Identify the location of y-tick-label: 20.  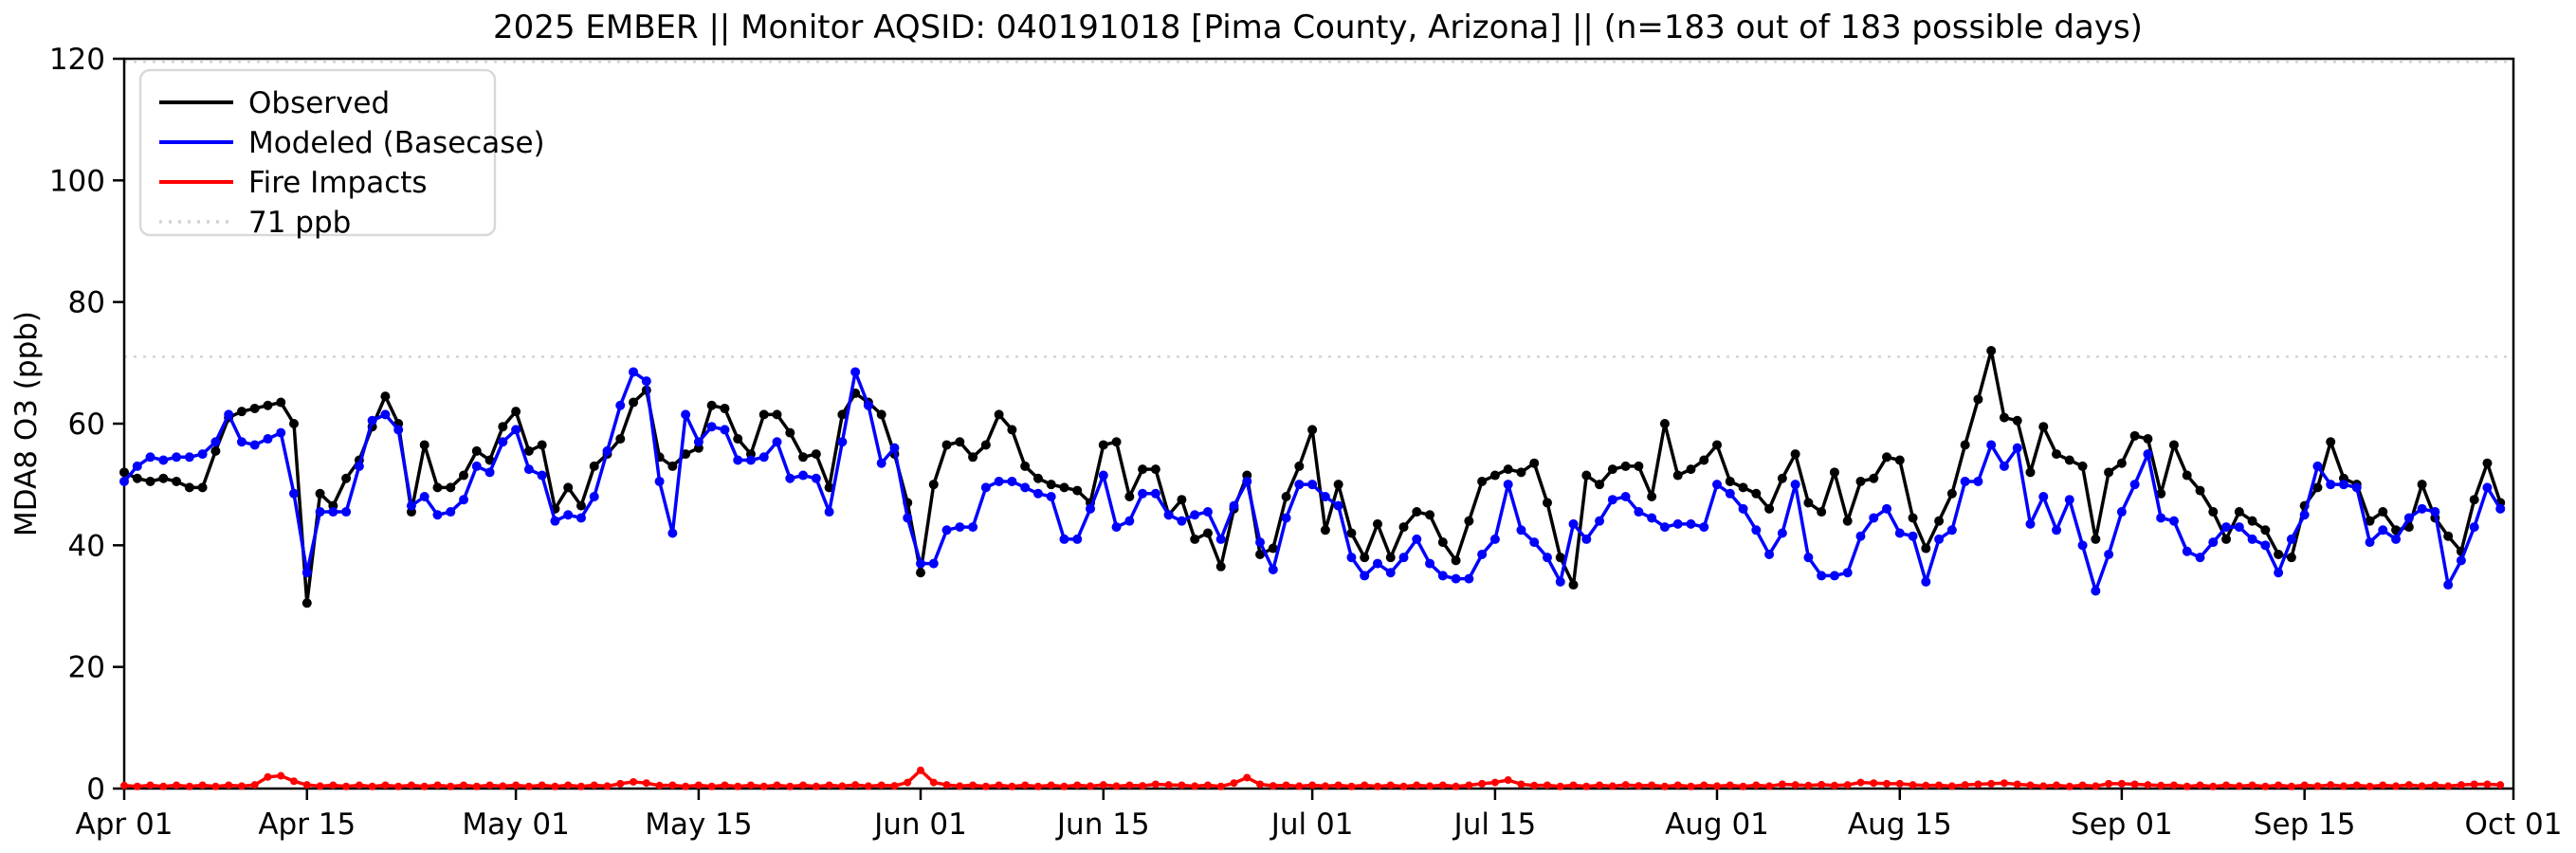
(86, 668).